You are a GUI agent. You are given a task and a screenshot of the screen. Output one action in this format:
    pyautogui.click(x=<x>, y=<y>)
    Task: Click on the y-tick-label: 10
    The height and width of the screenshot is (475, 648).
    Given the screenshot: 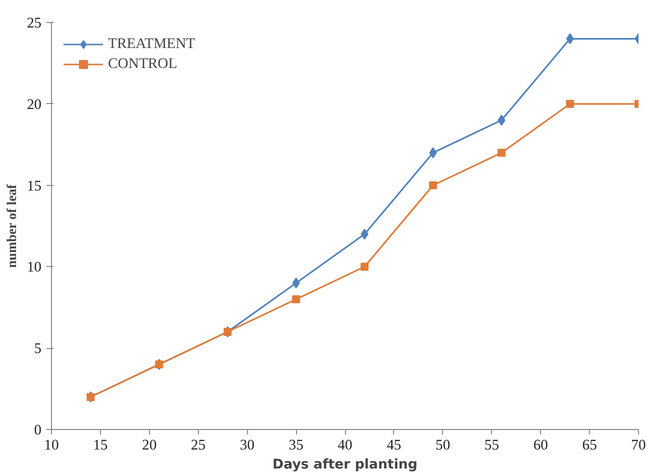 What is the action you would take?
    pyautogui.click(x=34, y=268)
    